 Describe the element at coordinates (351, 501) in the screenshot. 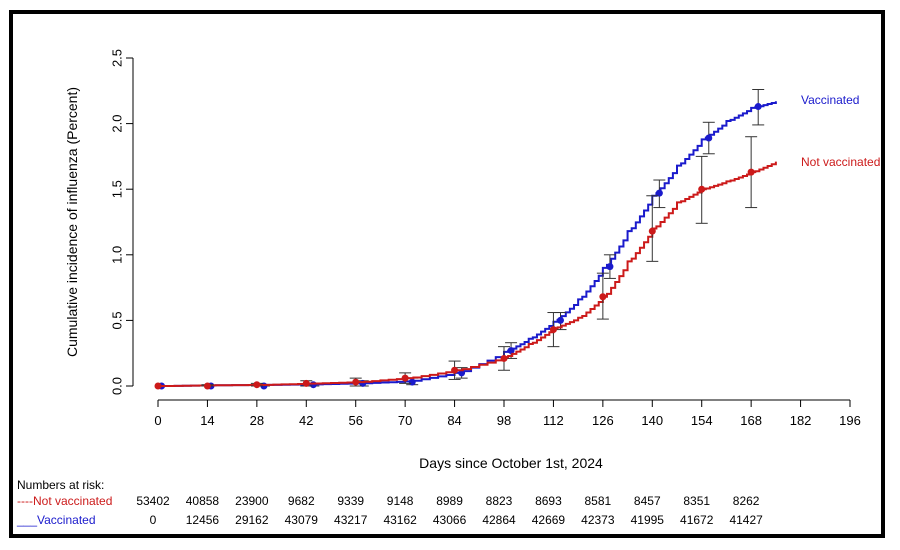

I see `risk-value: 9339` at that location.